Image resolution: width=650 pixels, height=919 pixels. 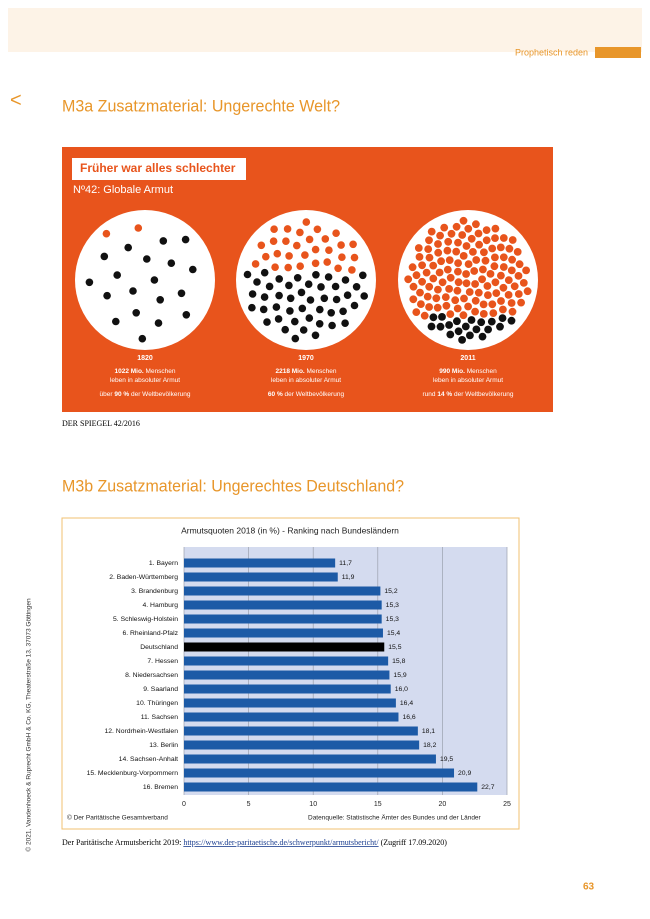 What do you see at coordinates (289, 371) in the screenshot?
I see `panel-text: 2218 Mio.` at bounding box center [289, 371].